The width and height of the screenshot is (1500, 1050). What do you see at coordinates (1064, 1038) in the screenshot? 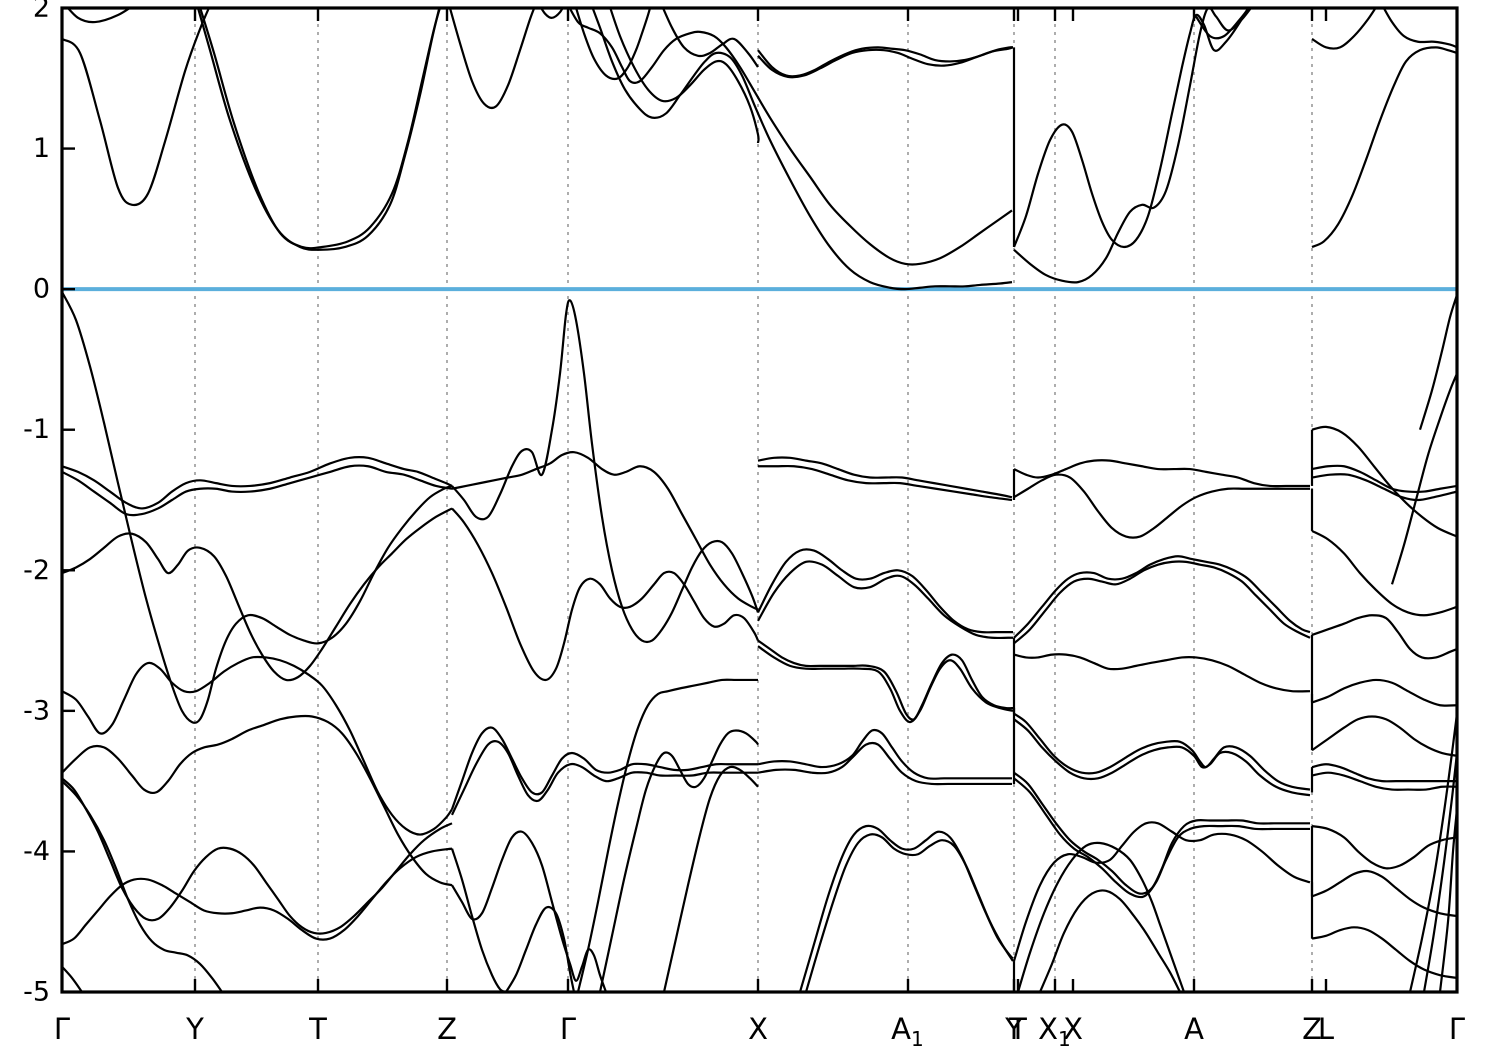
I see `x-tick-label-subscript: 1` at bounding box center [1064, 1038].